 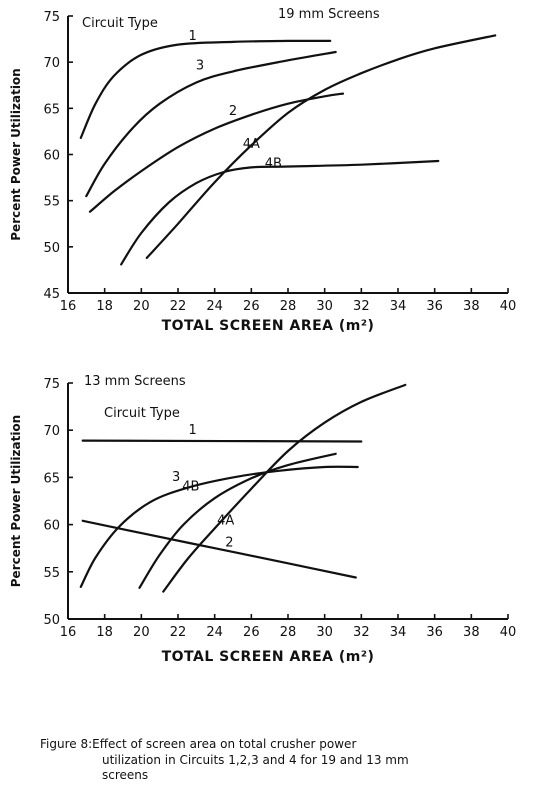 What do you see at coordinates (51, 294) in the screenshot?
I see `y-tick-label: 45` at bounding box center [51, 294].